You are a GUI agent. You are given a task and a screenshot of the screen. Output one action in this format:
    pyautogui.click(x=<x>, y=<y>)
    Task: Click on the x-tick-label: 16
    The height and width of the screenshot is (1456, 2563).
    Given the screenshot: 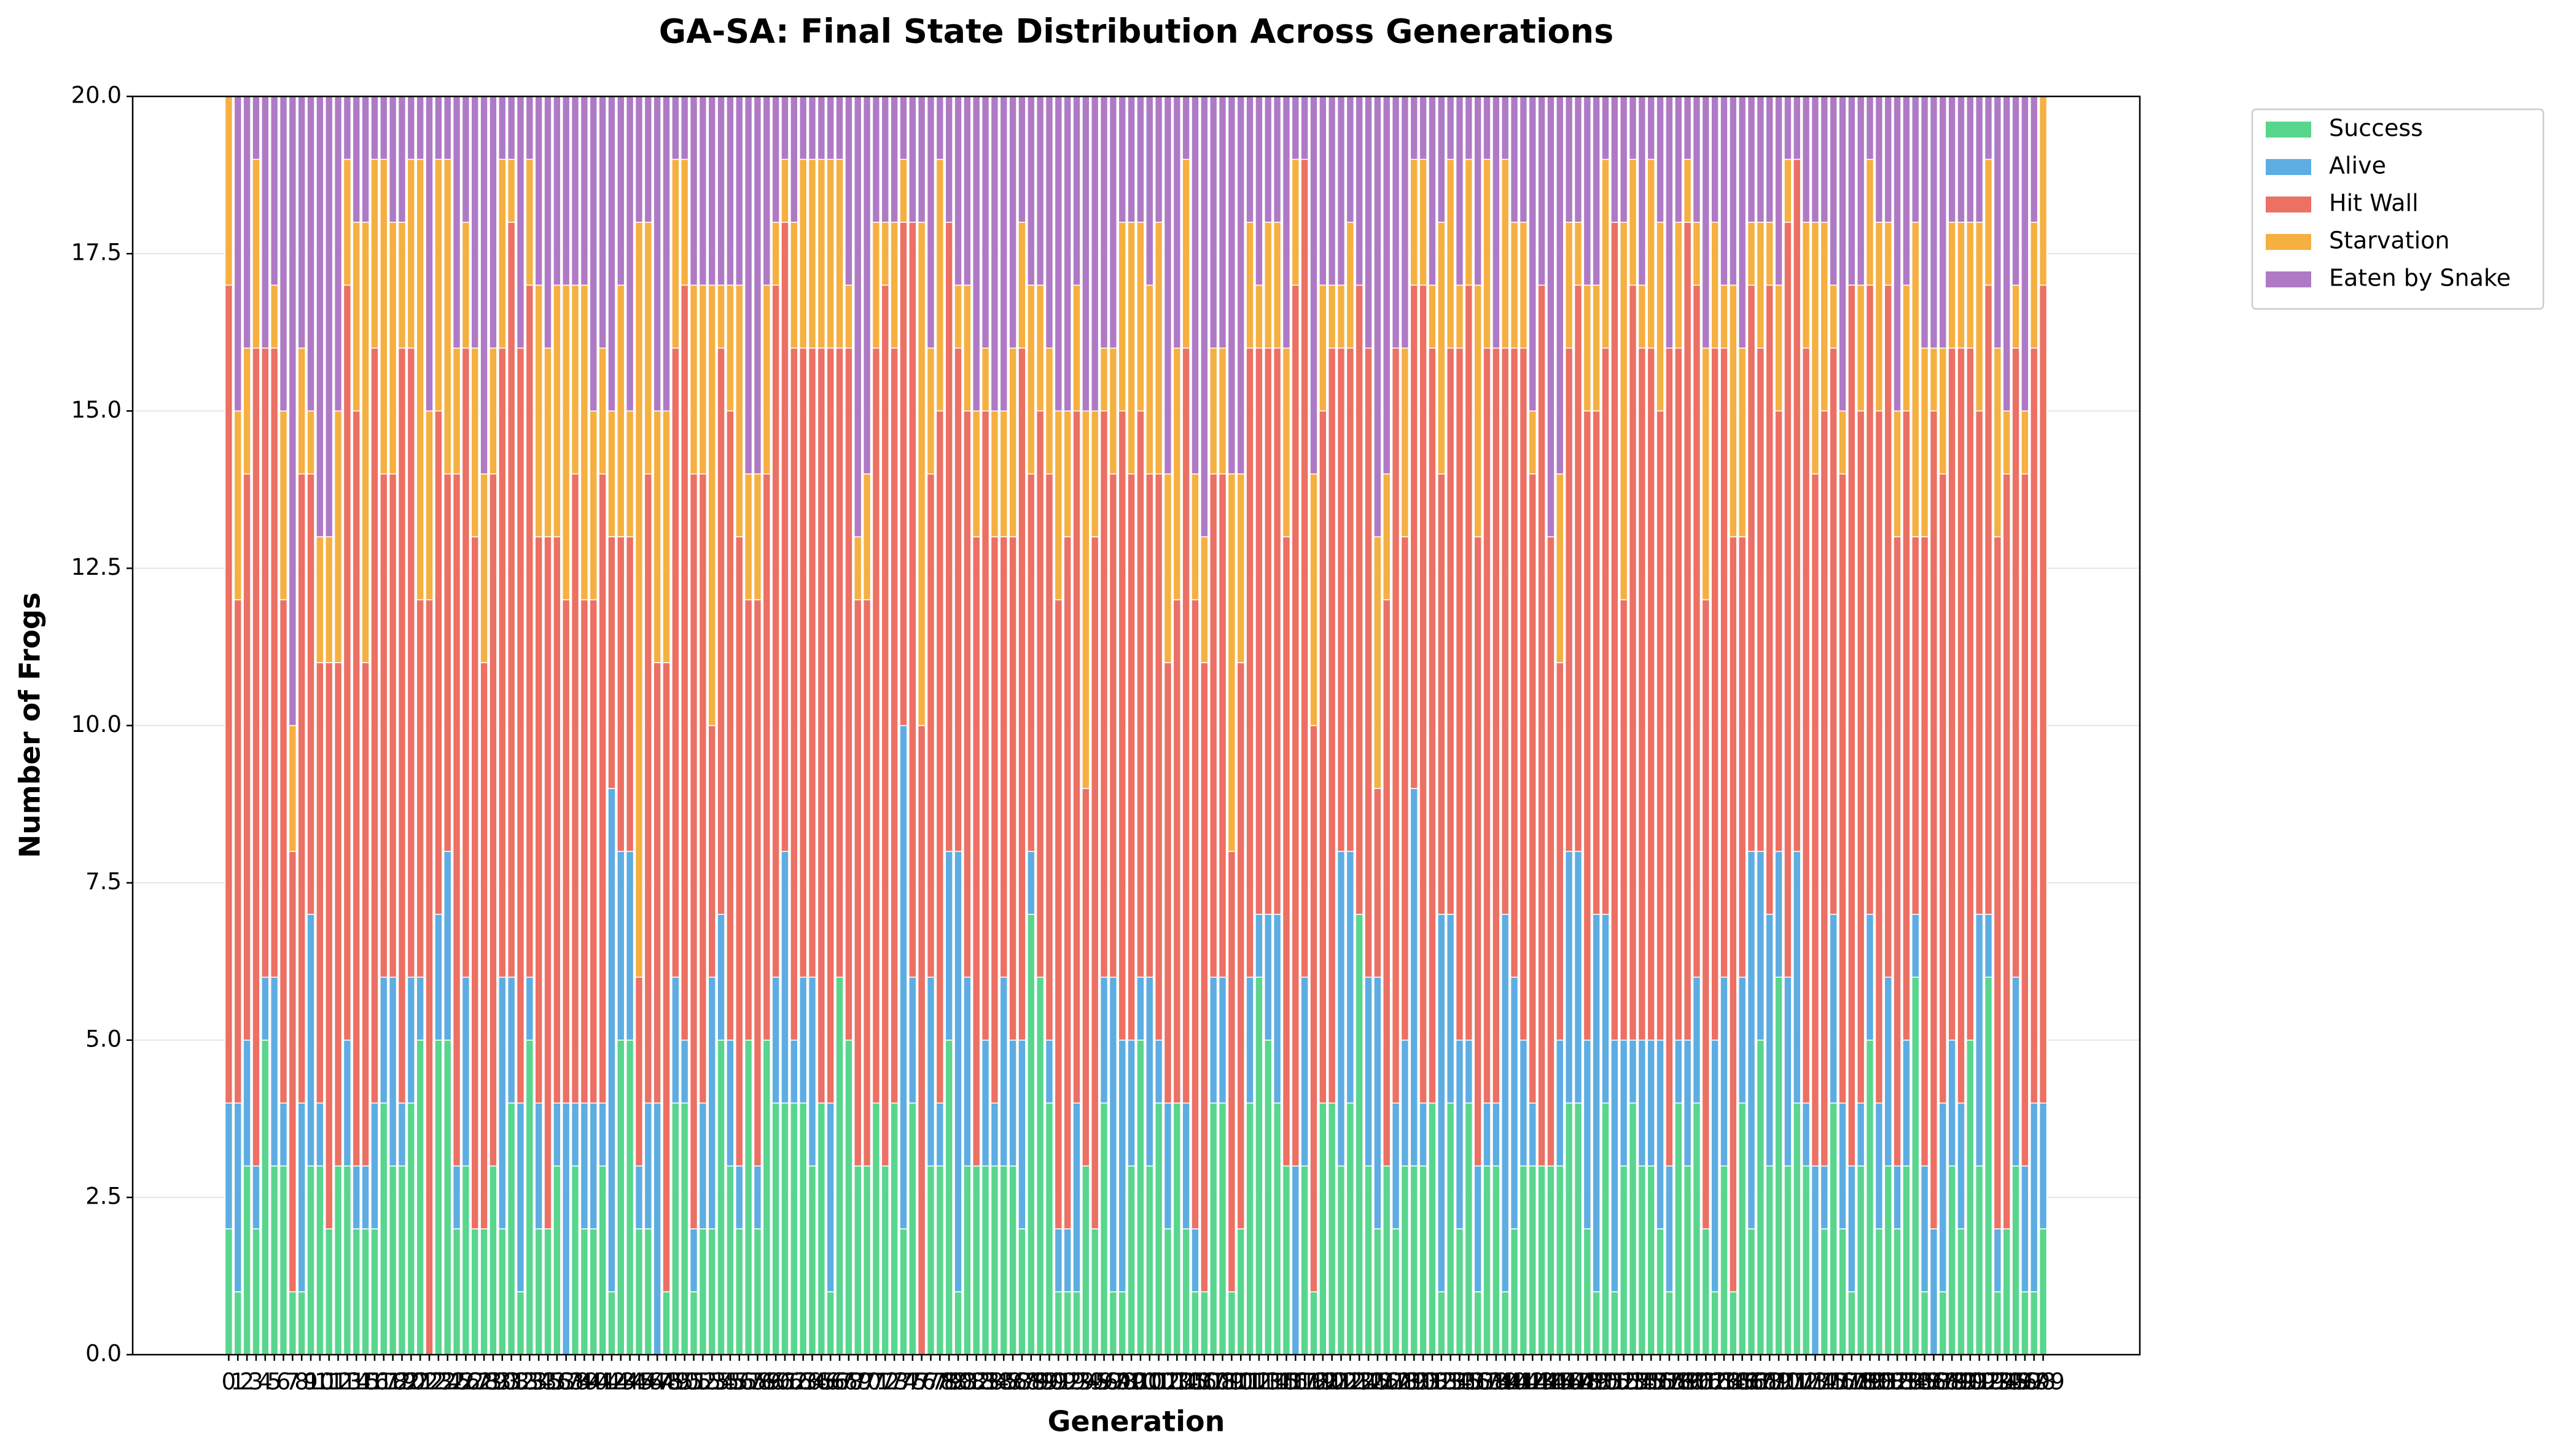 What is the action you would take?
    pyautogui.click(x=374, y=1382)
    